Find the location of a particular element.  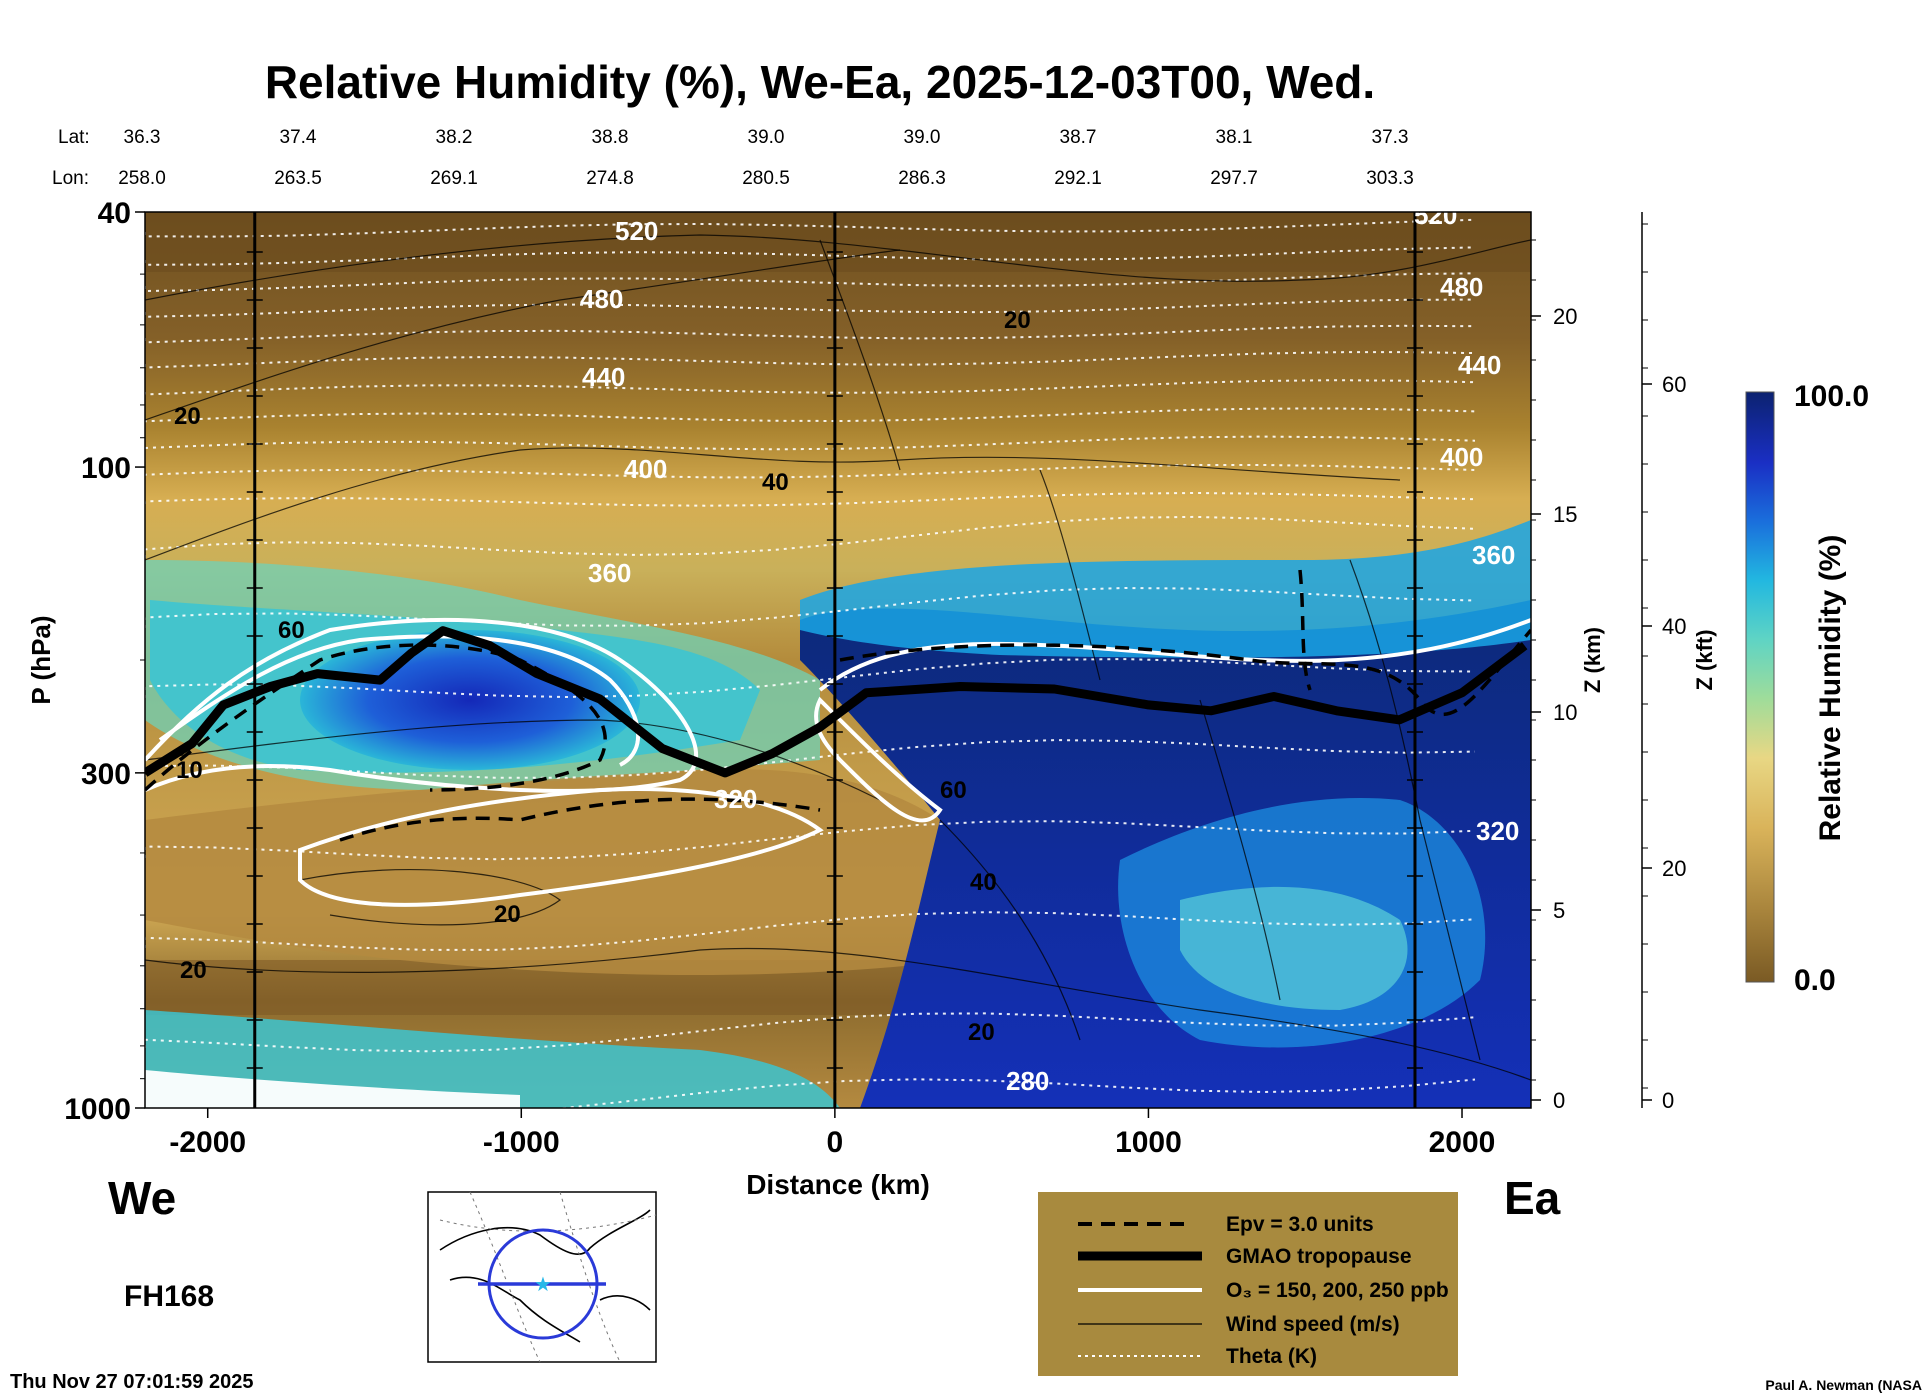

map-center-star-icon: ★ is located at coordinates (543, 1285).